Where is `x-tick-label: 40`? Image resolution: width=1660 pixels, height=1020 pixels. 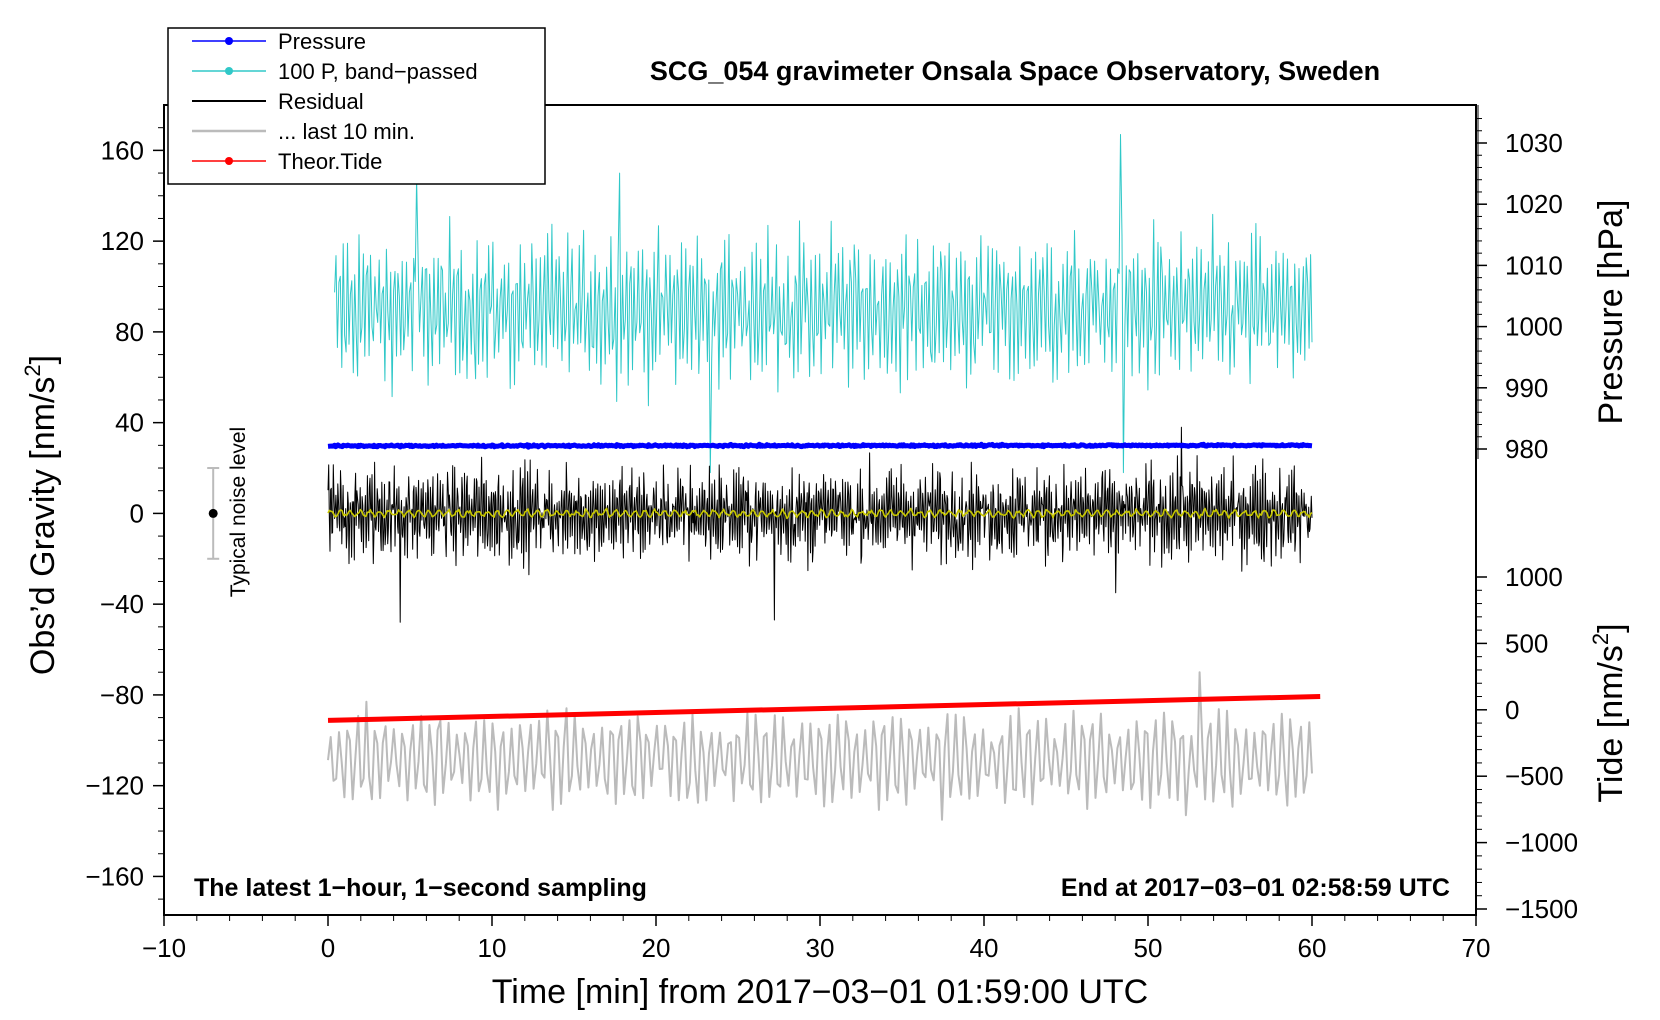 x-tick-label: 40 is located at coordinates (984, 948).